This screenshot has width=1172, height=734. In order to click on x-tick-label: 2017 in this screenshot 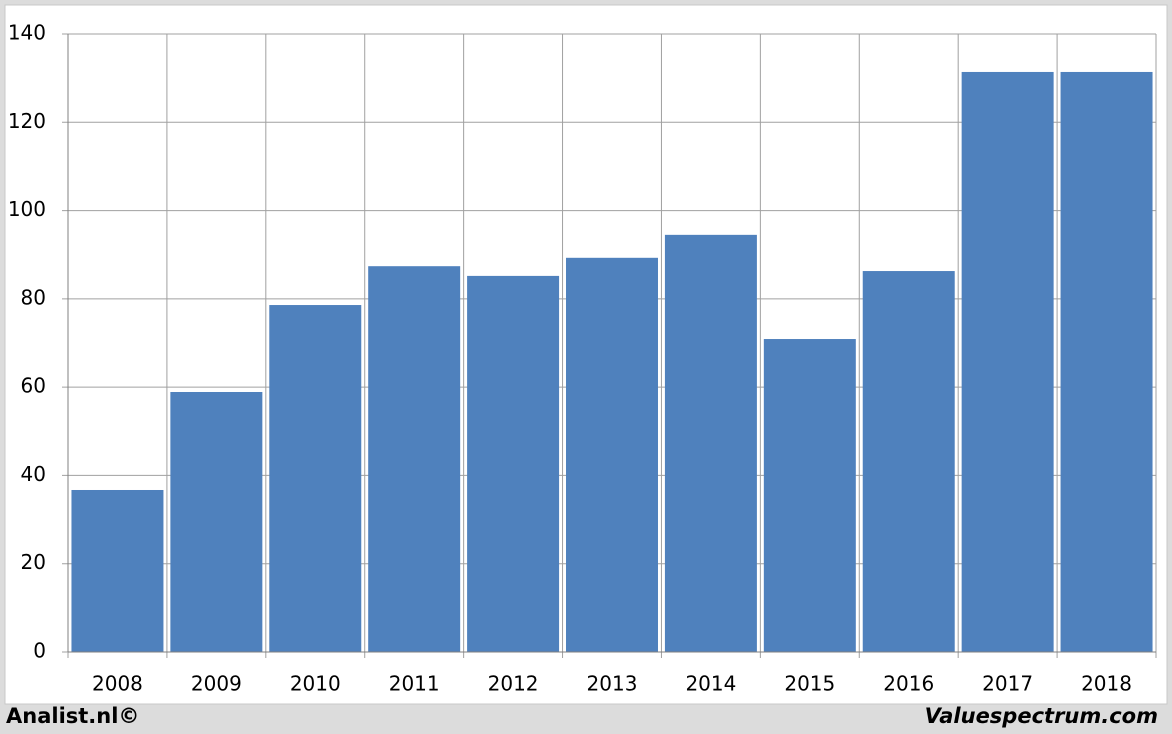, I will do `click(1007, 684)`.